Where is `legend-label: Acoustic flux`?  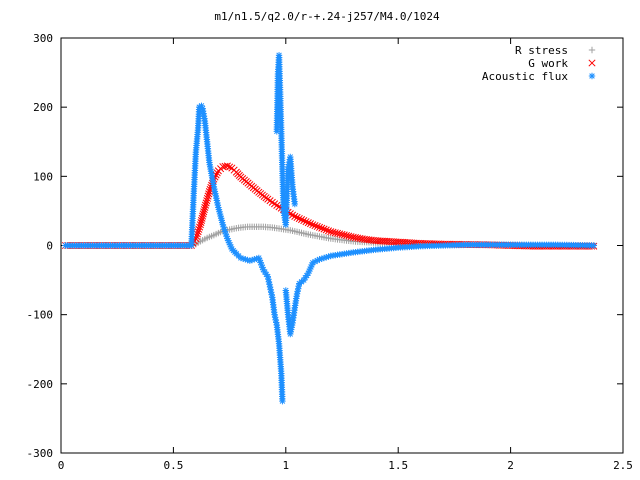 legend-label: Acoustic flux is located at coordinates (525, 76).